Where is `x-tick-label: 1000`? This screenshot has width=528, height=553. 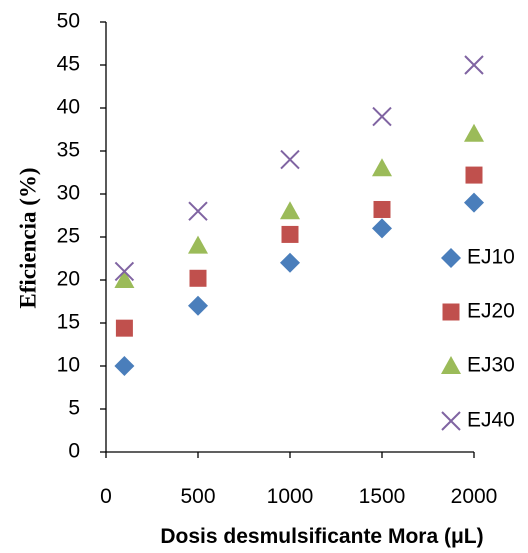 x-tick-label: 1000 is located at coordinates (290, 496).